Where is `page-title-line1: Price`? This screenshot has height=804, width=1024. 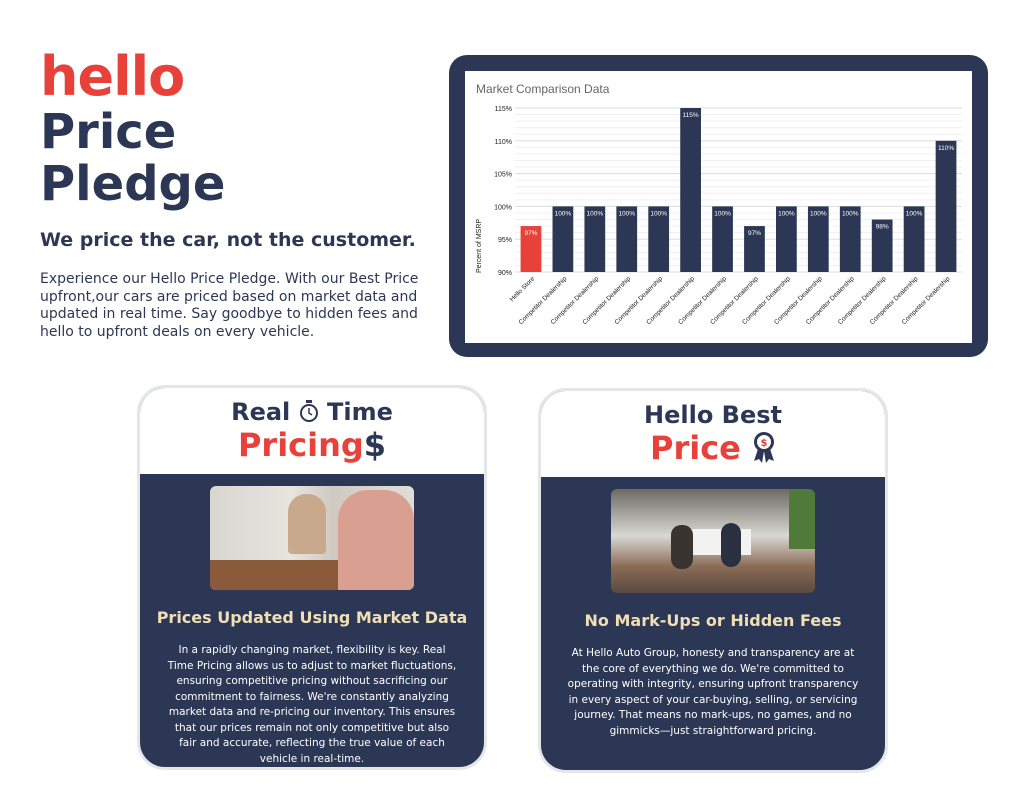 page-title-line1: Price is located at coordinates (108, 132).